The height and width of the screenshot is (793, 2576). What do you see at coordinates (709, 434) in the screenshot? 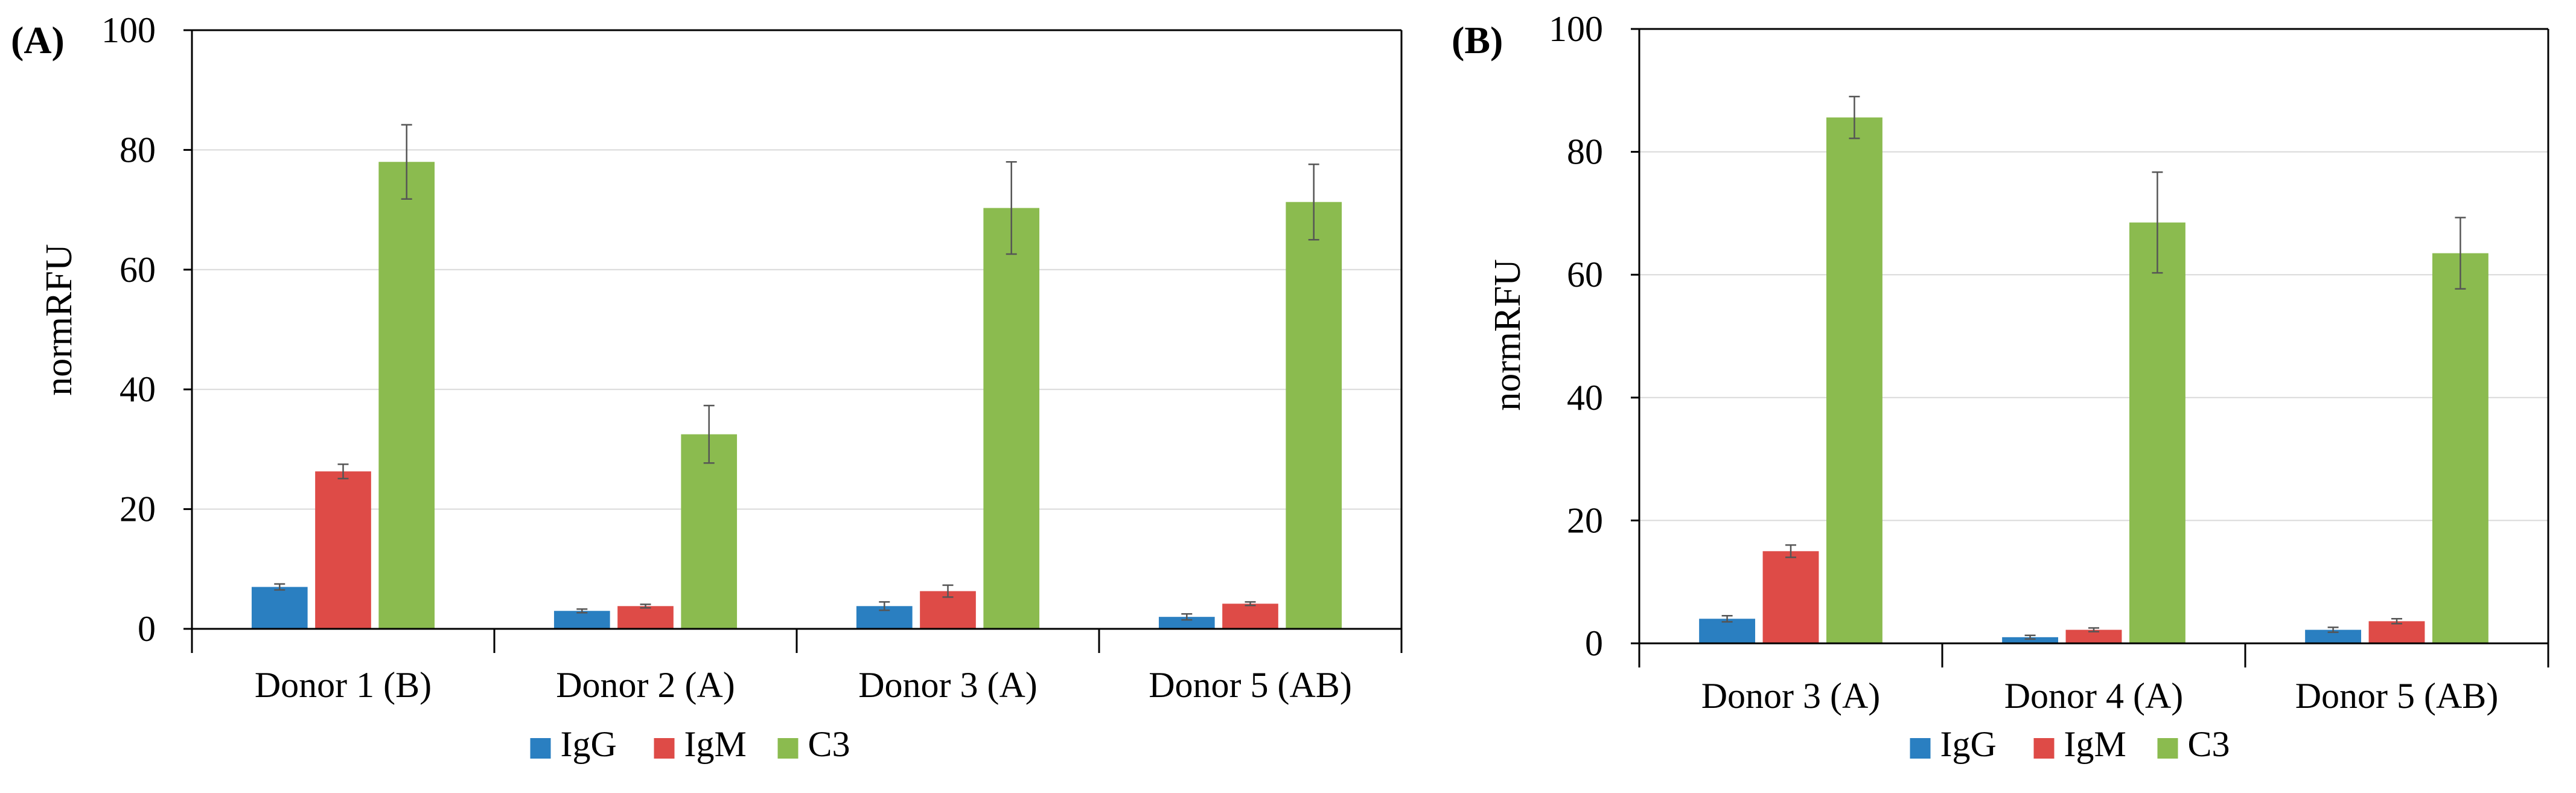
I see `error-bar-c3-donor-2-a` at bounding box center [709, 434].